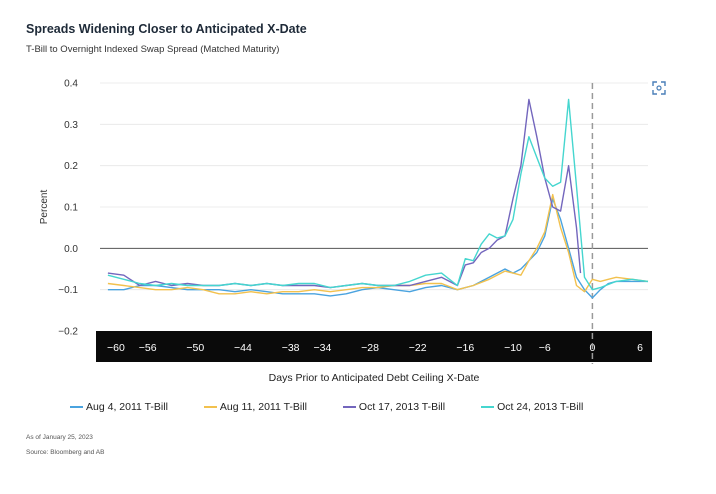  Describe the element at coordinates (243, 348) in the screenshot. I see `x-tick-label: −44` at that location.